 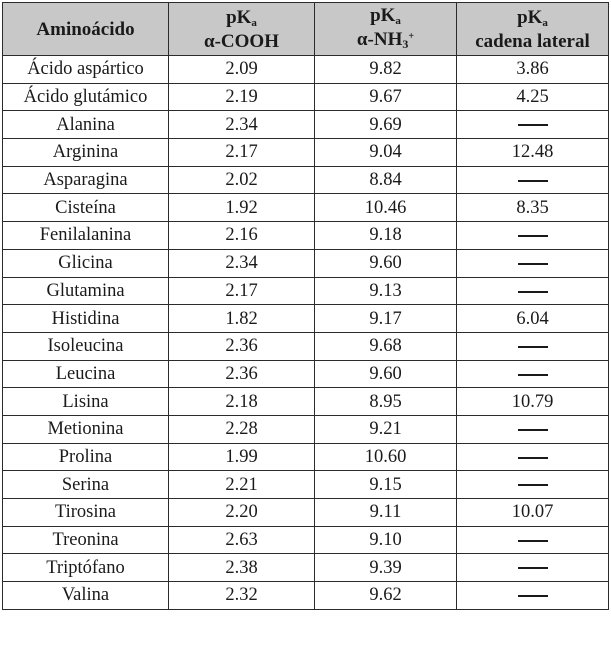 I want to click on table-row: Triptófano 2.38 9.39, so click(x=305, y=568).